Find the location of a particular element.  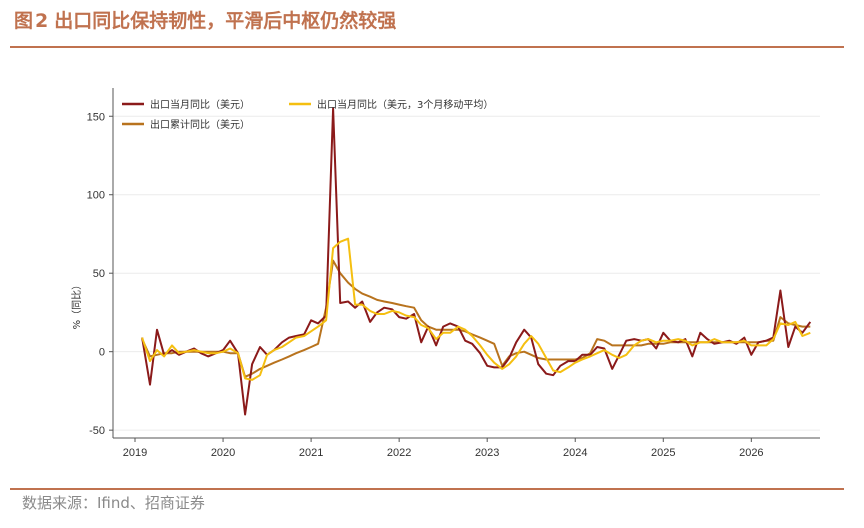

figure-title: 图 2 出口同比保持韧性，平滑后中枢仍然较强 is located at coordinates (205, 21).